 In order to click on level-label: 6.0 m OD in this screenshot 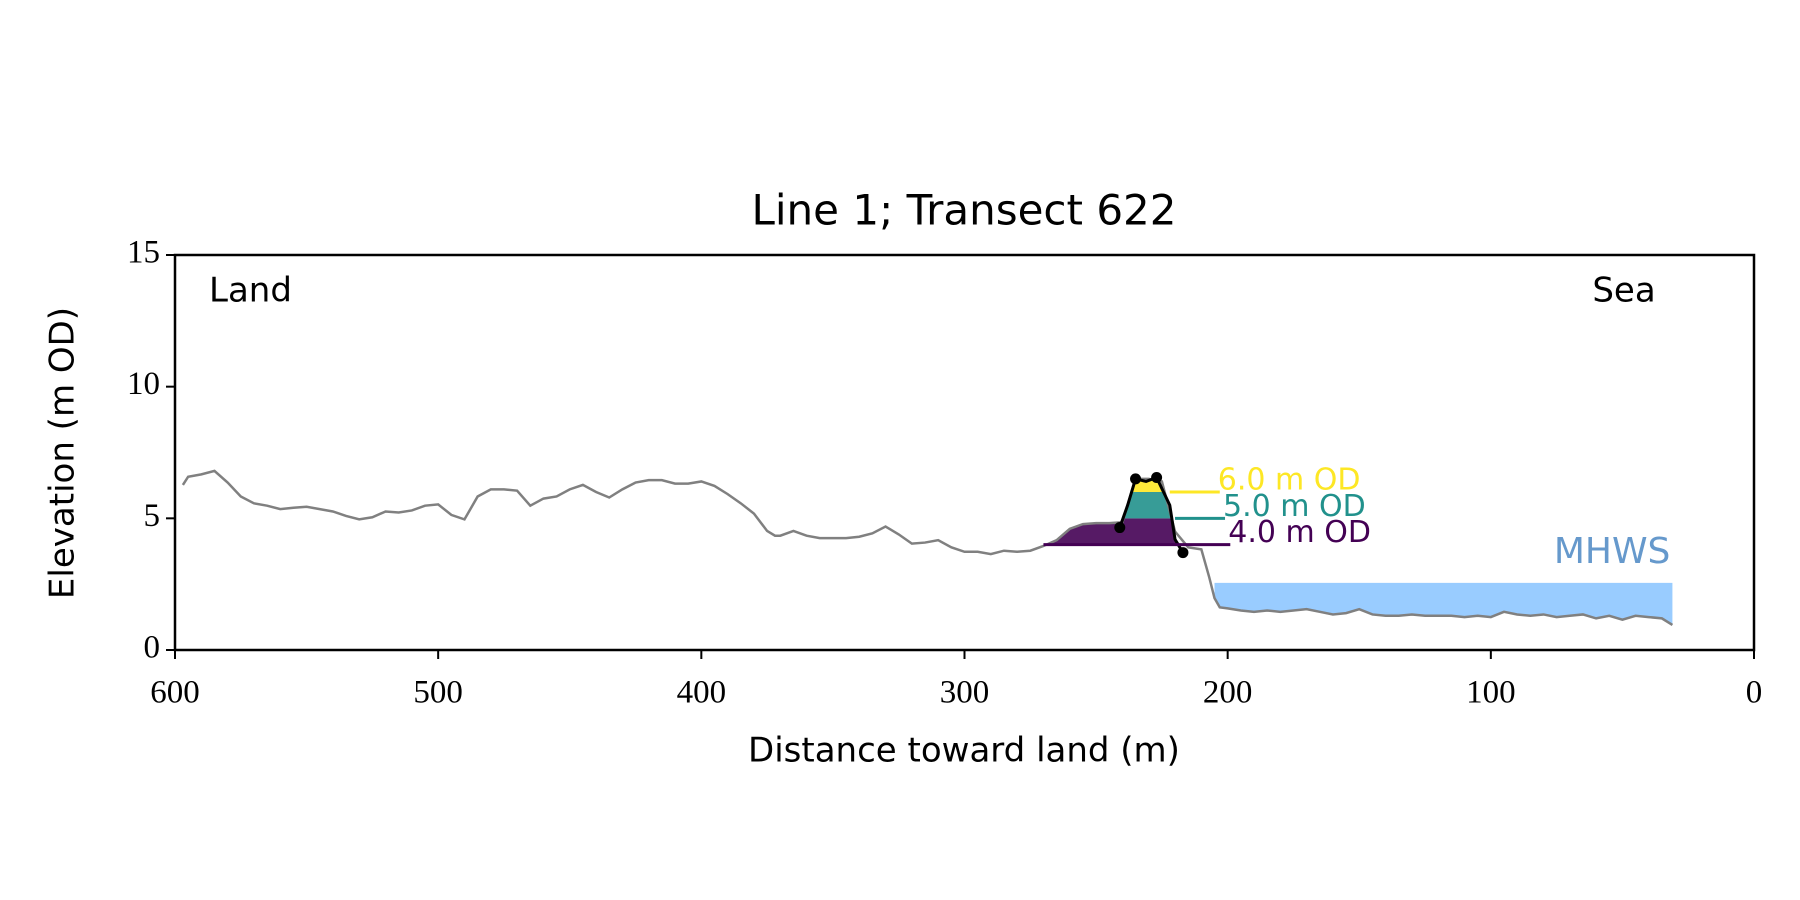, I will do `click(1289, 480)`.